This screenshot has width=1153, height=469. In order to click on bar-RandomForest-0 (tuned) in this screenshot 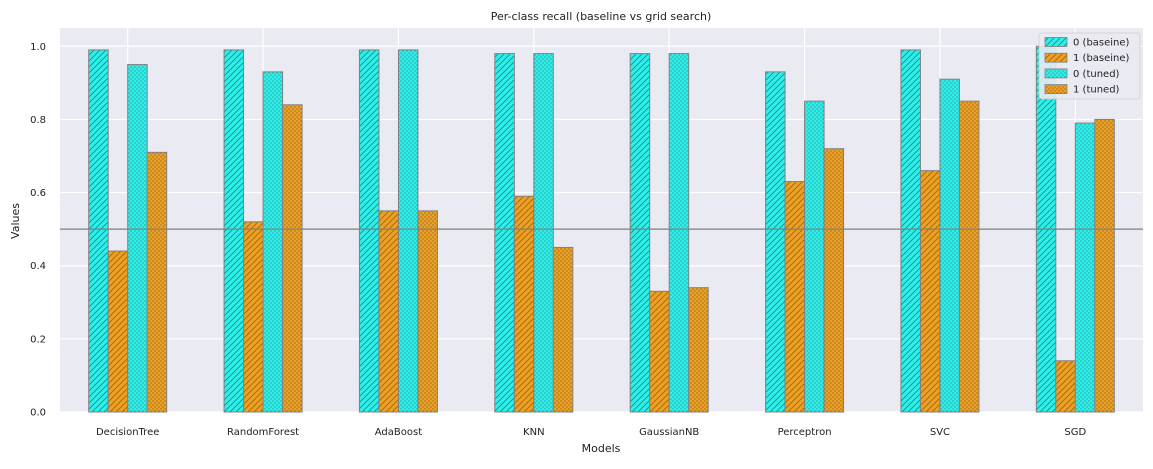, I will do `click(273, 242)`.